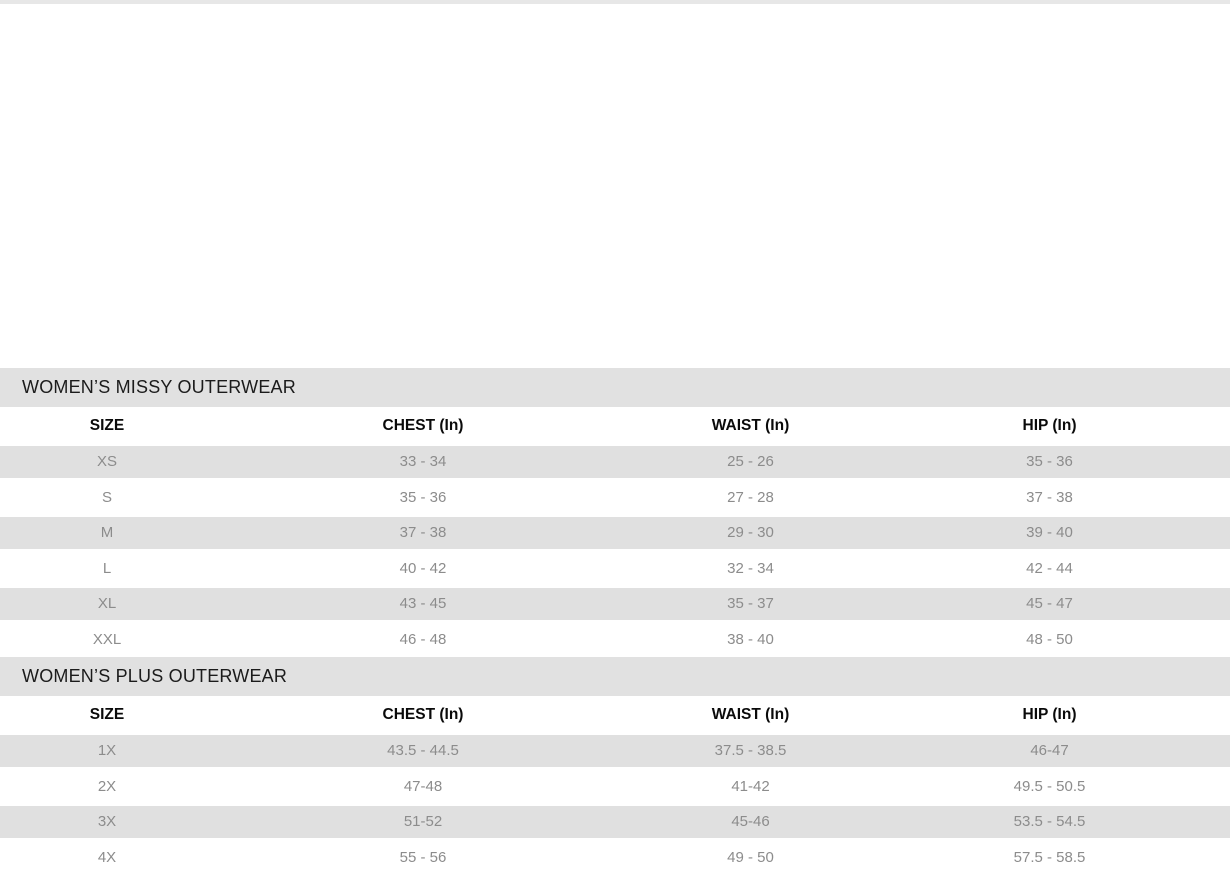 This screenshot has width=1230, height=875. What do you see at coordinates (615, 676) in the screenshot?
I see `section-header-bar: WOMEN’S PLUS OUTERWEAR` at bounding box center [615, 676].